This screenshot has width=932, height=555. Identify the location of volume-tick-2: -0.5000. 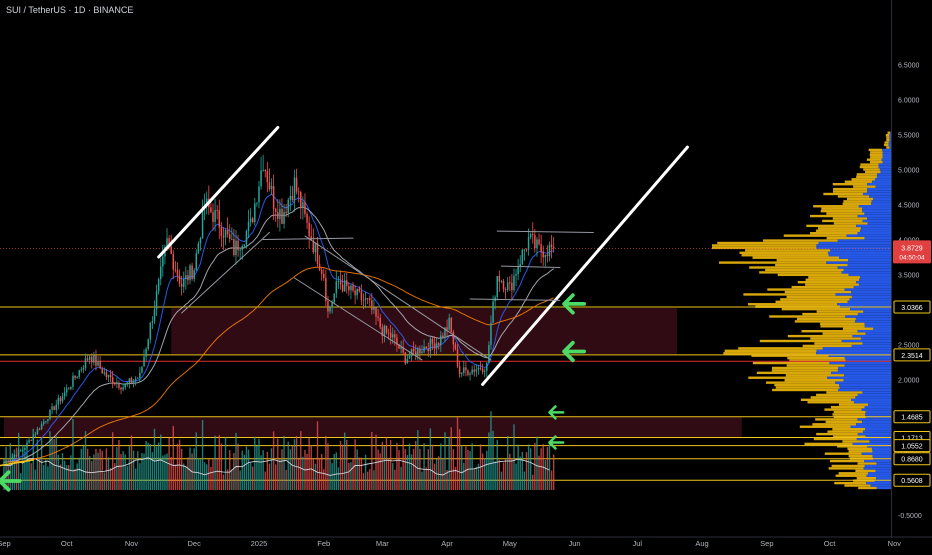
(910, 516).